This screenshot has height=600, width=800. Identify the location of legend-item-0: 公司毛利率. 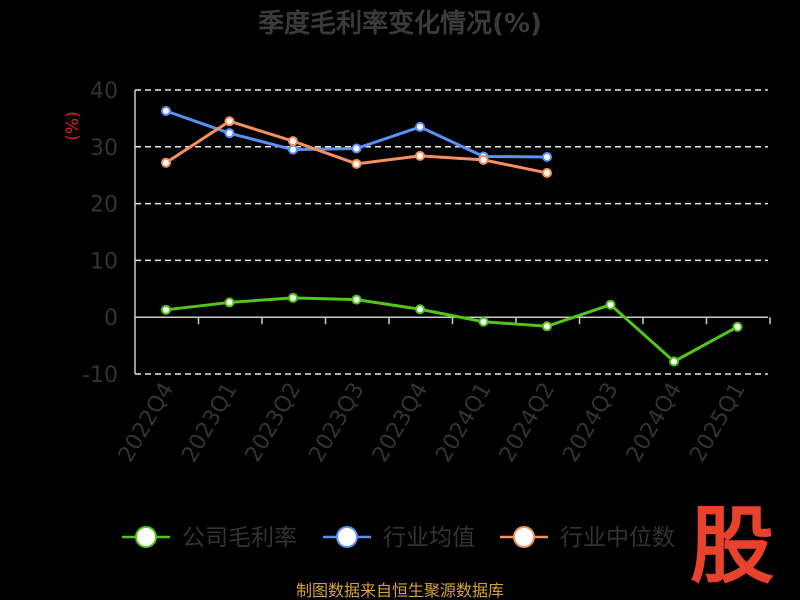
(209, 538).